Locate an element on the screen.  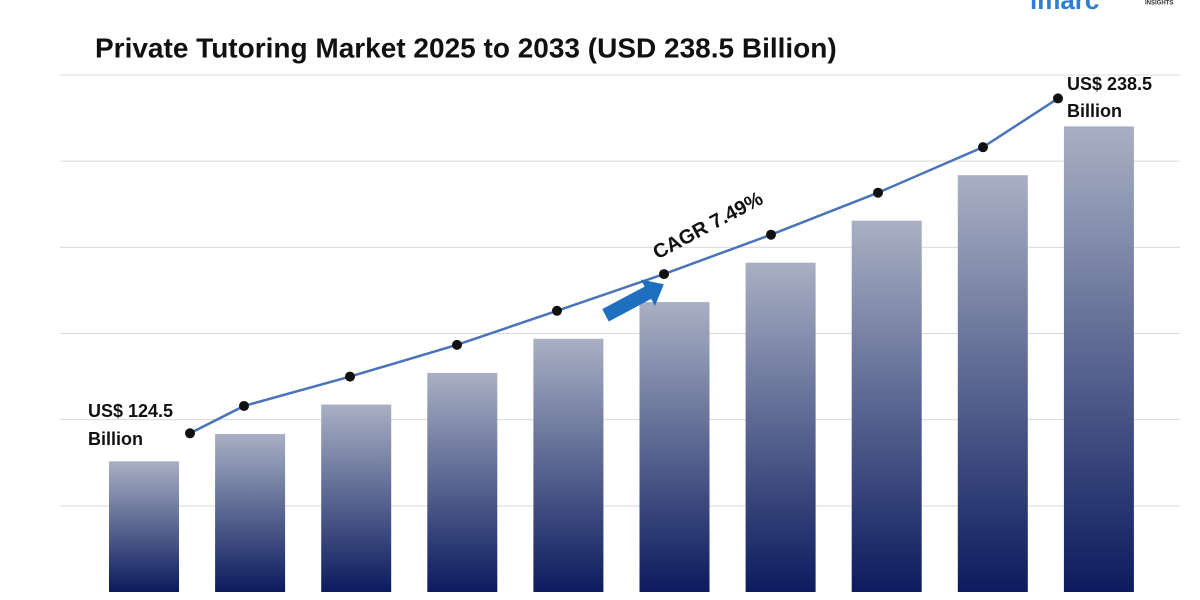
cagr-arrow is located at coordinates (633, 300).